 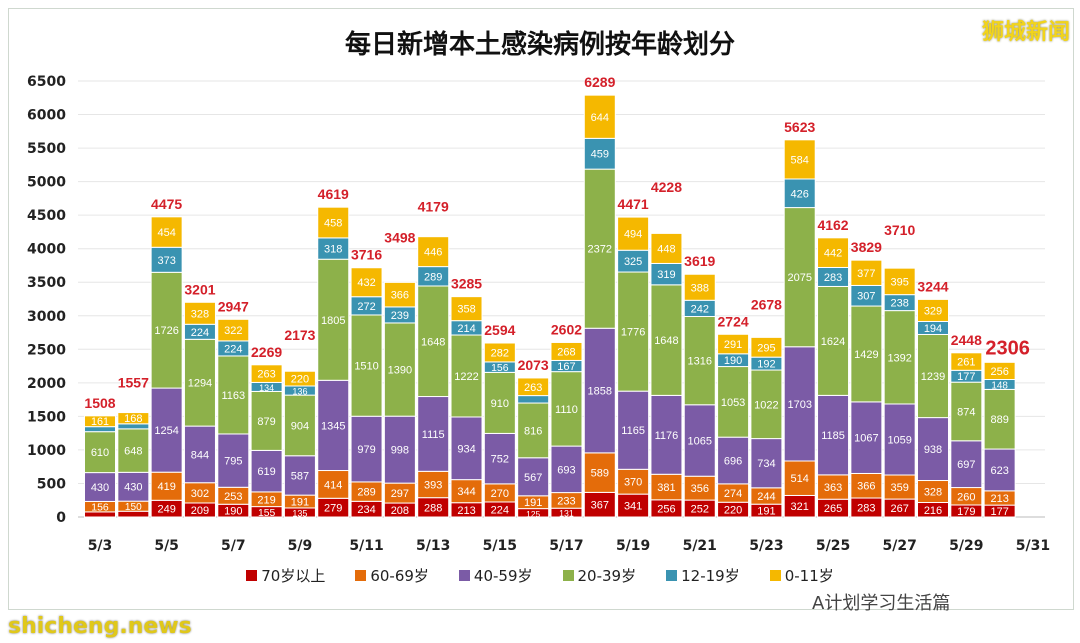 What do you see at coordinates (633, 204) in the screenshot?
I see `total-label: 4471` at bounding box center [633, 204].